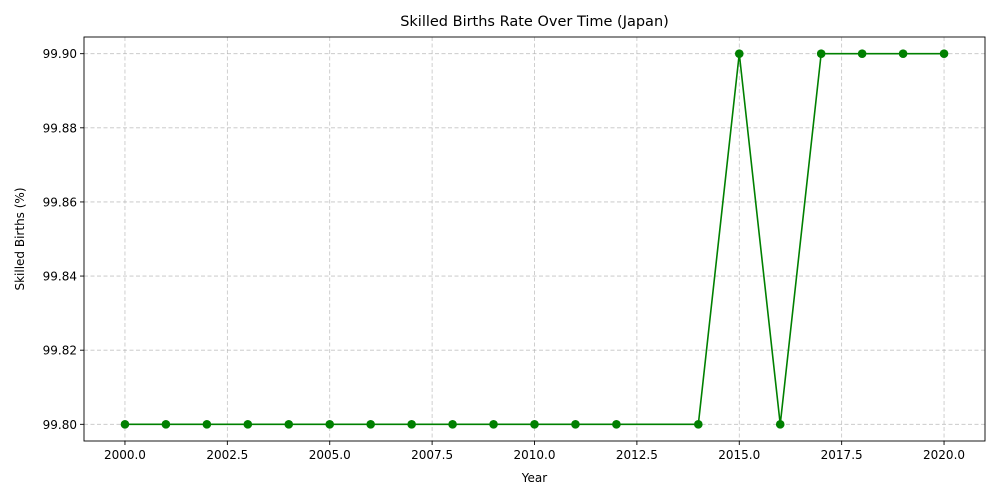 Image resolution: width=1000 pixels, height=500 pixels. I want to click on chart-title: Skilled Births Rate Over Time (Japan), so click(534, 22).